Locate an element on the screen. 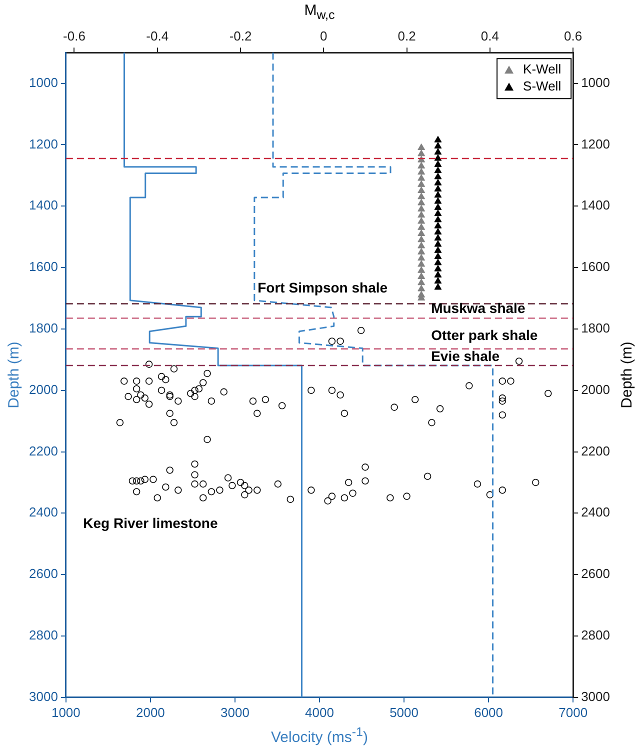 The width and height of the screenshot is (641, 754). x-tick-label: 4000 is located at coordinates (319, 712).